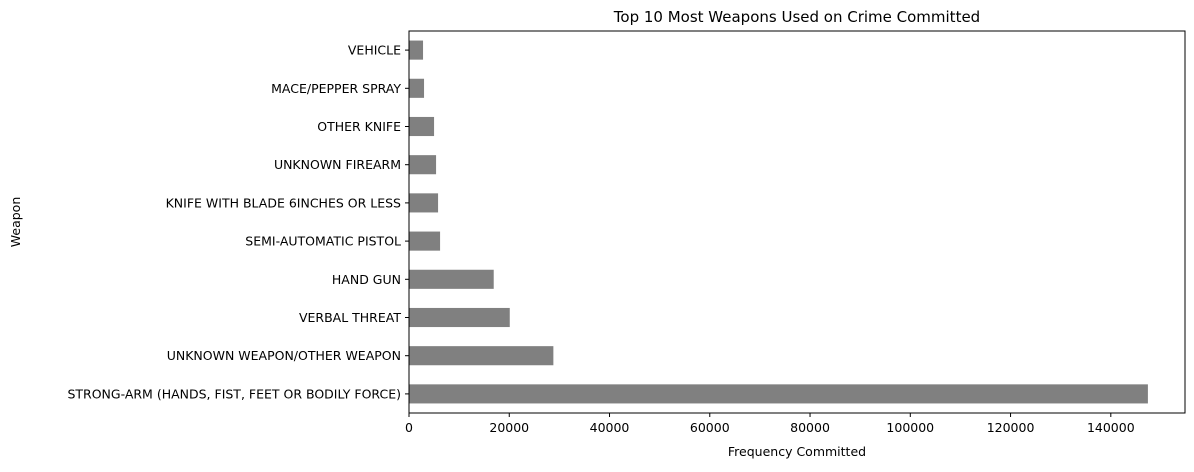 Image resolution: width=1194 pixels, height=472 pixels. Describe the element at coordinates (336, 88) in the screenshot. I see `y-tick-label: MACE/PEPPER SPRAY` at that location.